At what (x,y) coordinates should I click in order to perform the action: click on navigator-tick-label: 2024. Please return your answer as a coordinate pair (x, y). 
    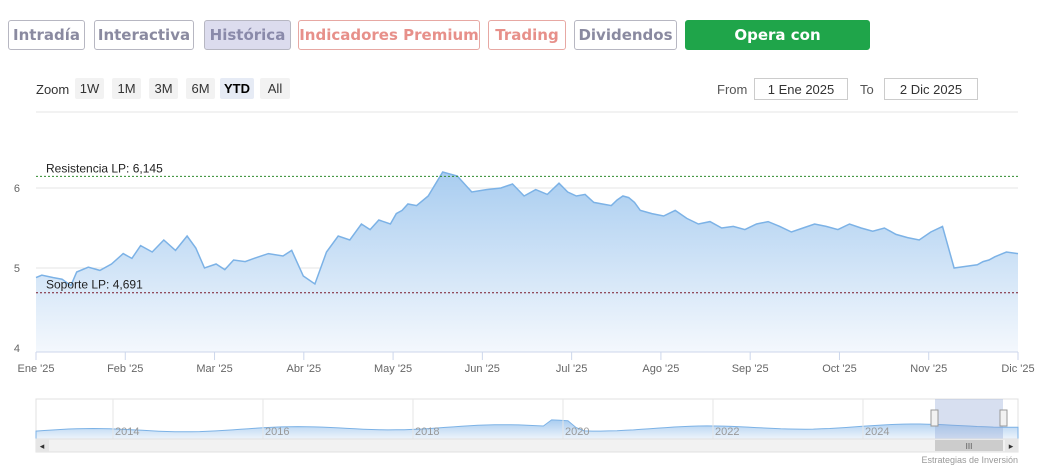
    Looking at the image, I should click on (877, 432).